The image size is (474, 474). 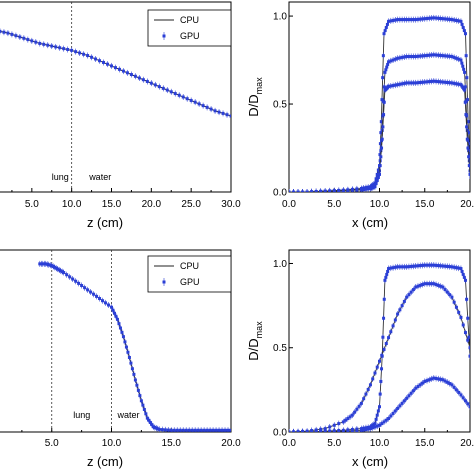 I want to click on x-tick-label: 5.0, so click(x=334, y=204).